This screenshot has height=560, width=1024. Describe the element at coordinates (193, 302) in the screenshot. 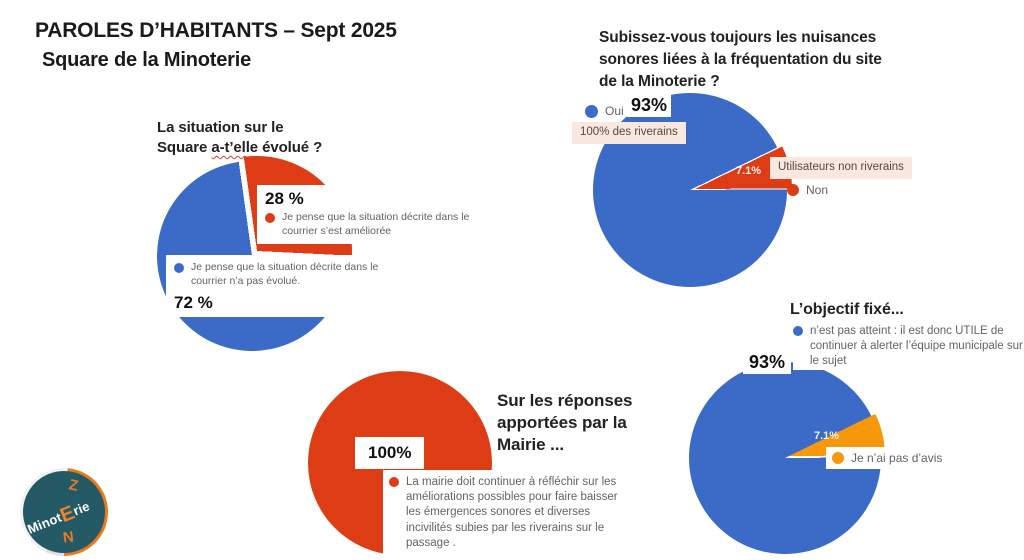

I see `no-change-percent: 72 %` at that location.